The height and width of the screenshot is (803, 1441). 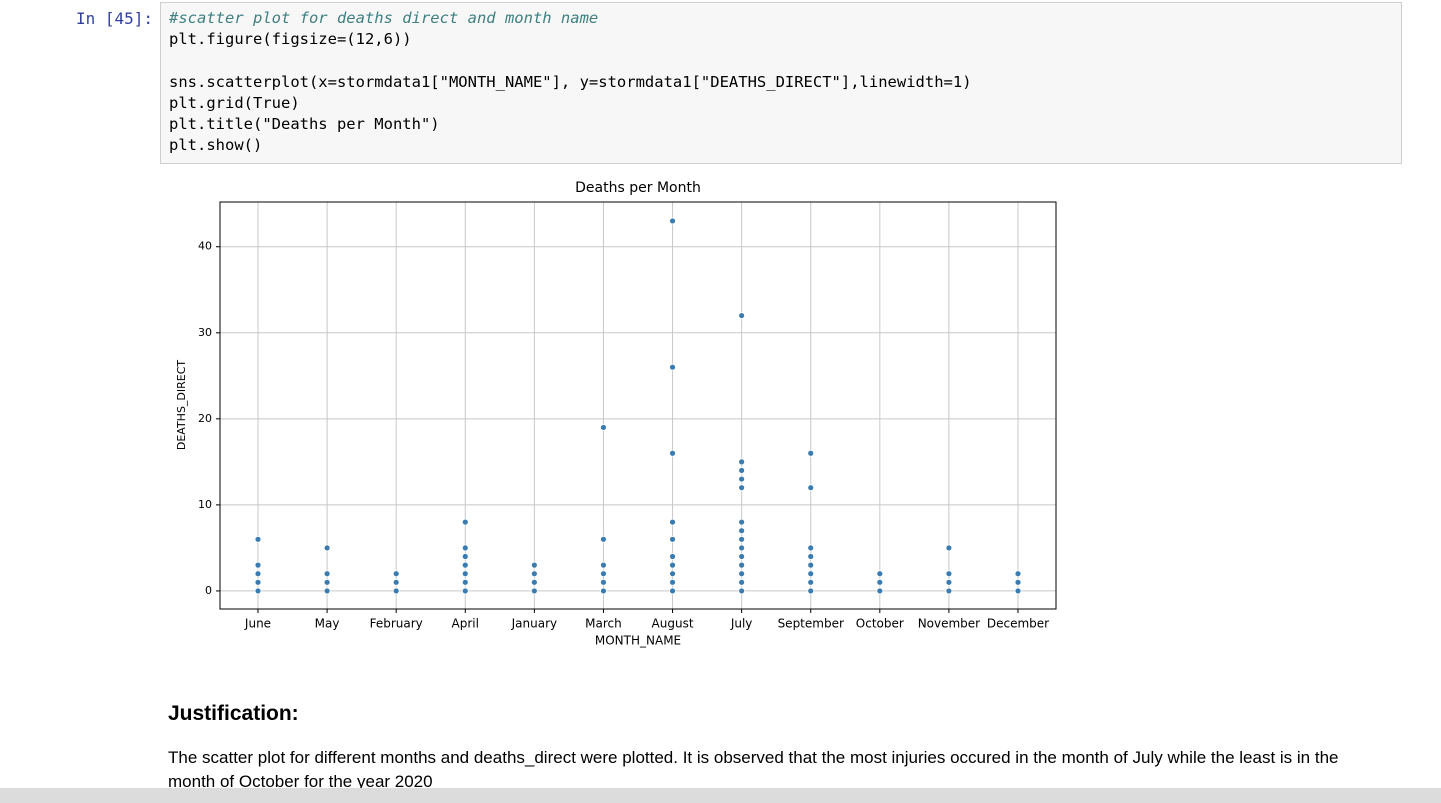 I want to click on code-line: plt.show(), so click(x=216, y=145).